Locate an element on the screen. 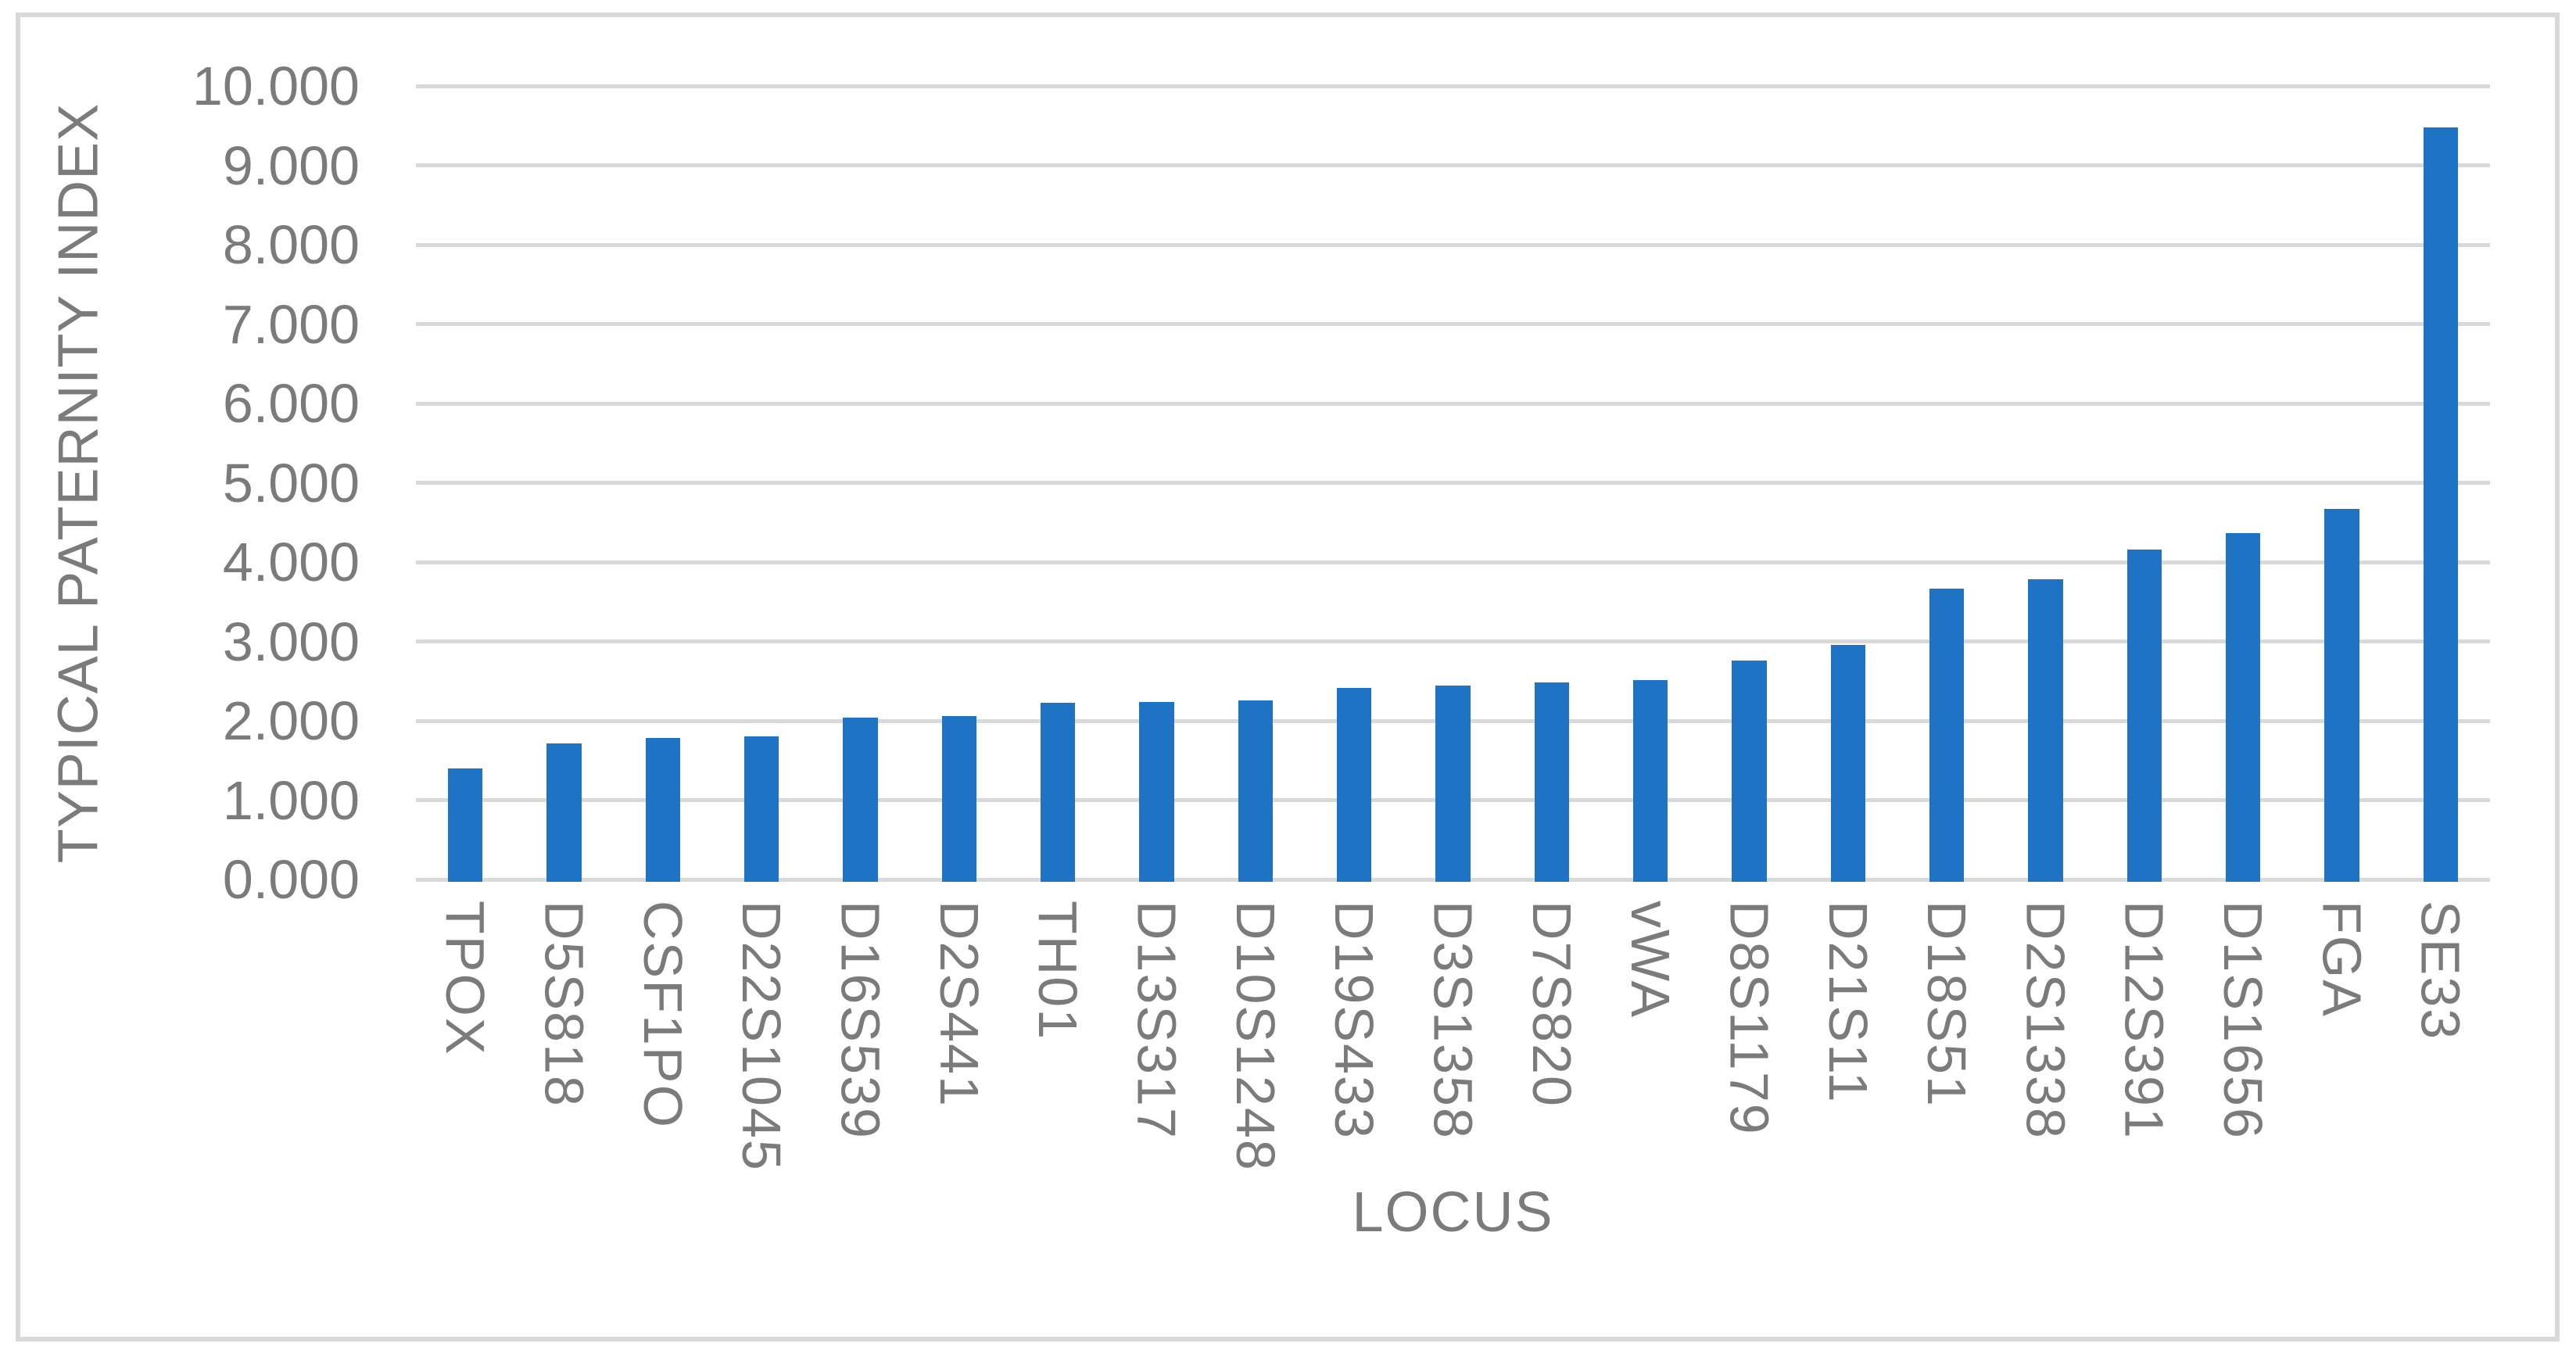  x-category-cell-D3S1358: D3S1358 is located at coordinates (1452, 1045).